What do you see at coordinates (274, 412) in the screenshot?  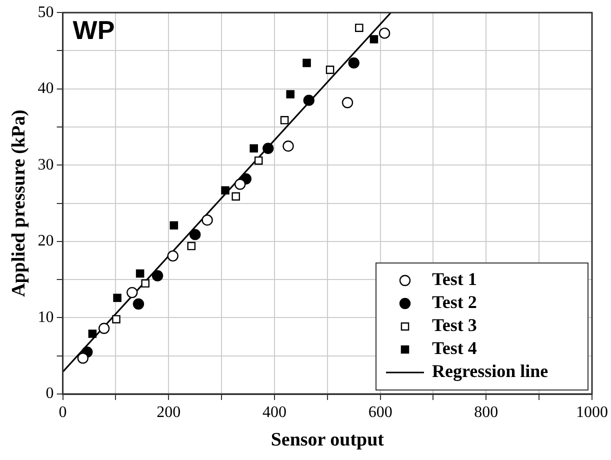 I see `x-tick-label: 400` at bounding box center [274, 412].